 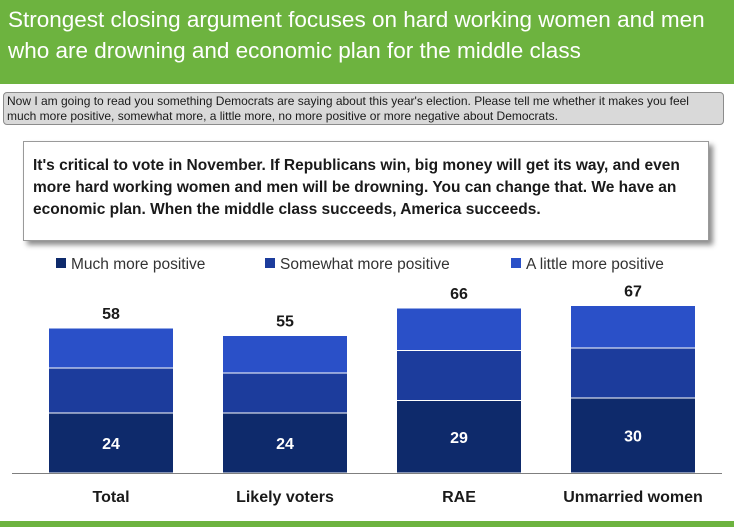 What do you see at coordinates (633, 292) in the screenshot?
I see `total-value-label-unmarried-women: 67` at bounding box center [633, 292].